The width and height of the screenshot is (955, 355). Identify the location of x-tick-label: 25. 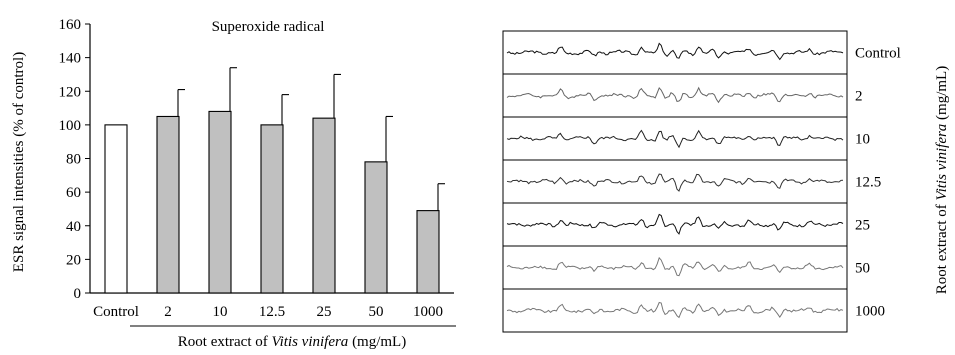
(324, 312).